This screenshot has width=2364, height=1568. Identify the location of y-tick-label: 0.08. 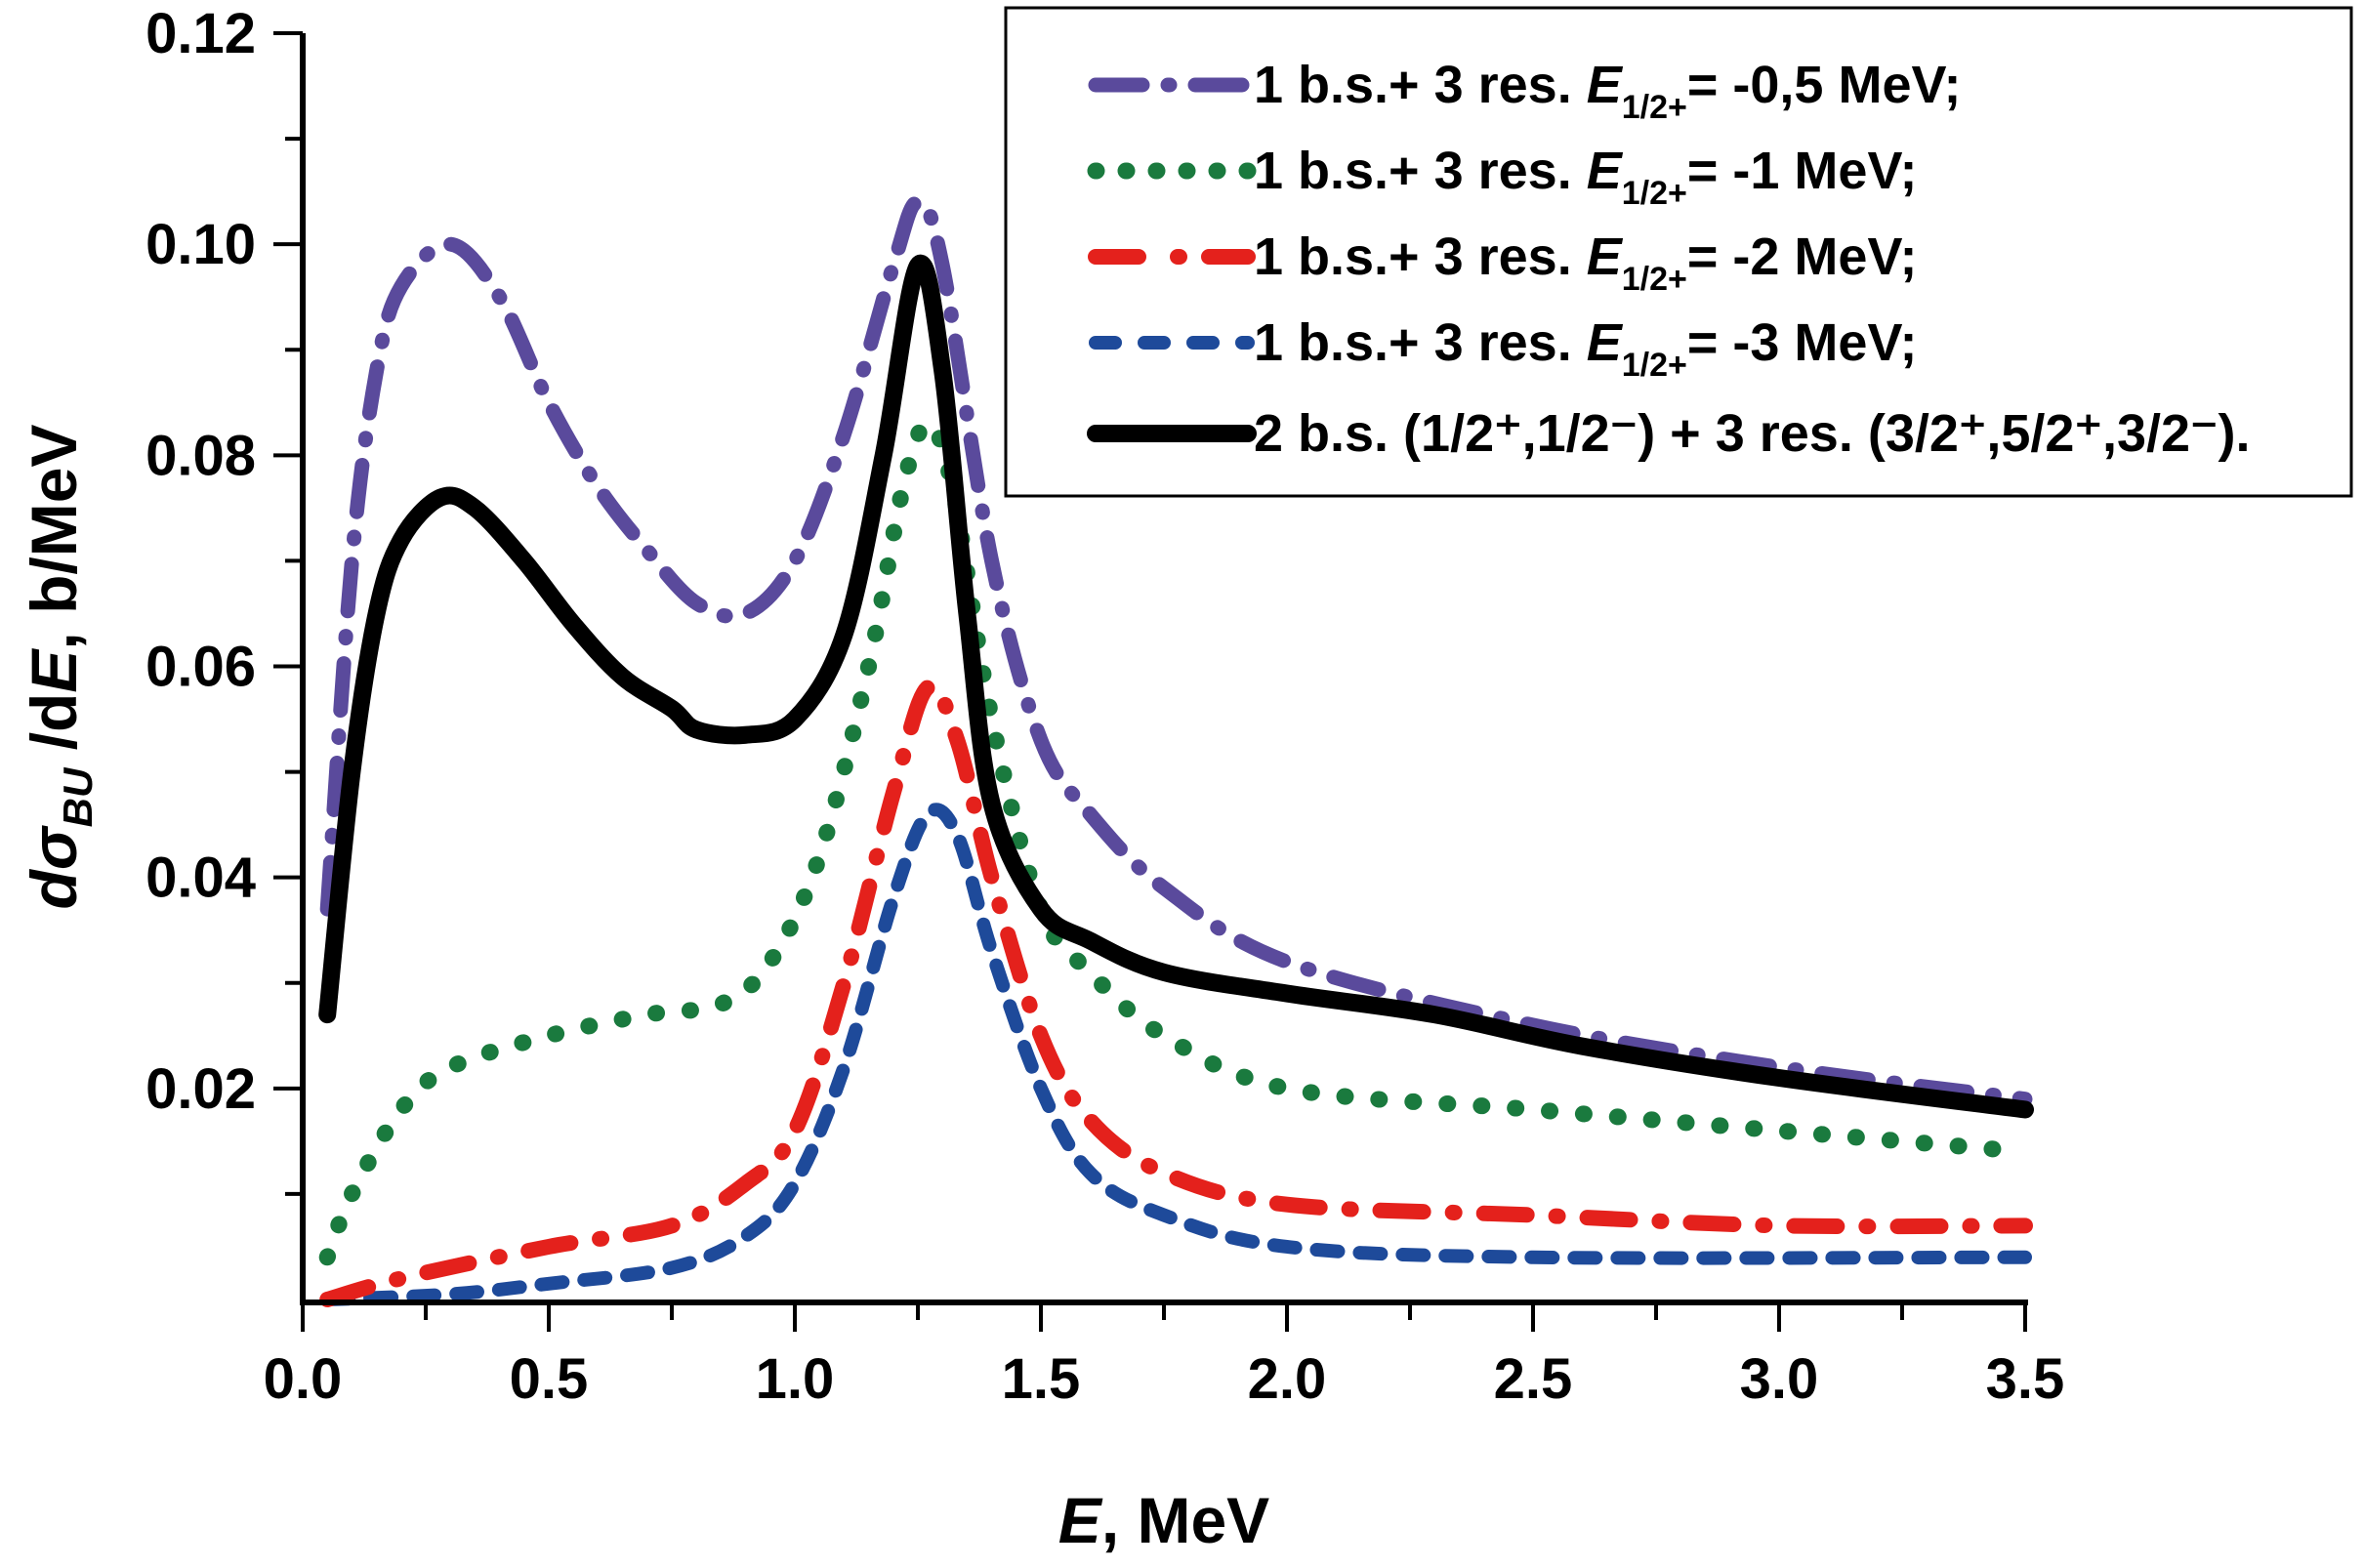
(200, 456).